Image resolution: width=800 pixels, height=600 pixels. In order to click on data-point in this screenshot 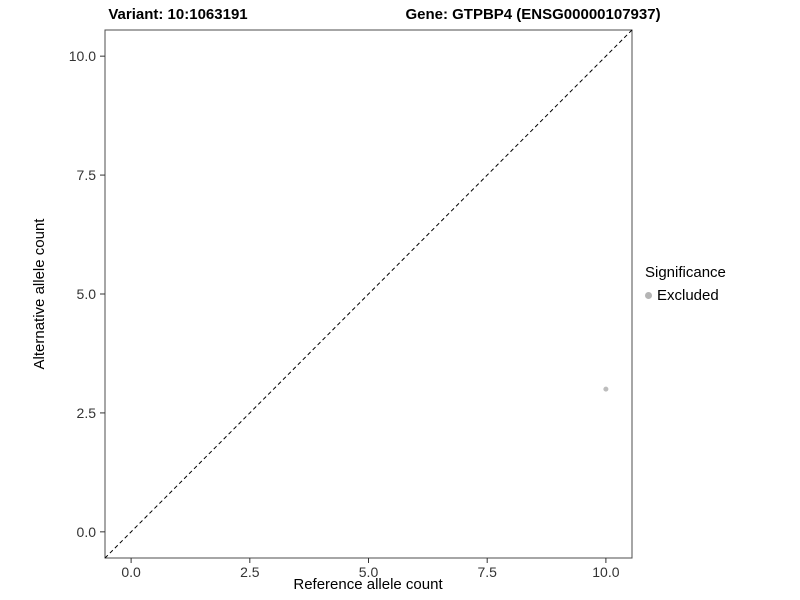, I will do `click(606, 389)`.